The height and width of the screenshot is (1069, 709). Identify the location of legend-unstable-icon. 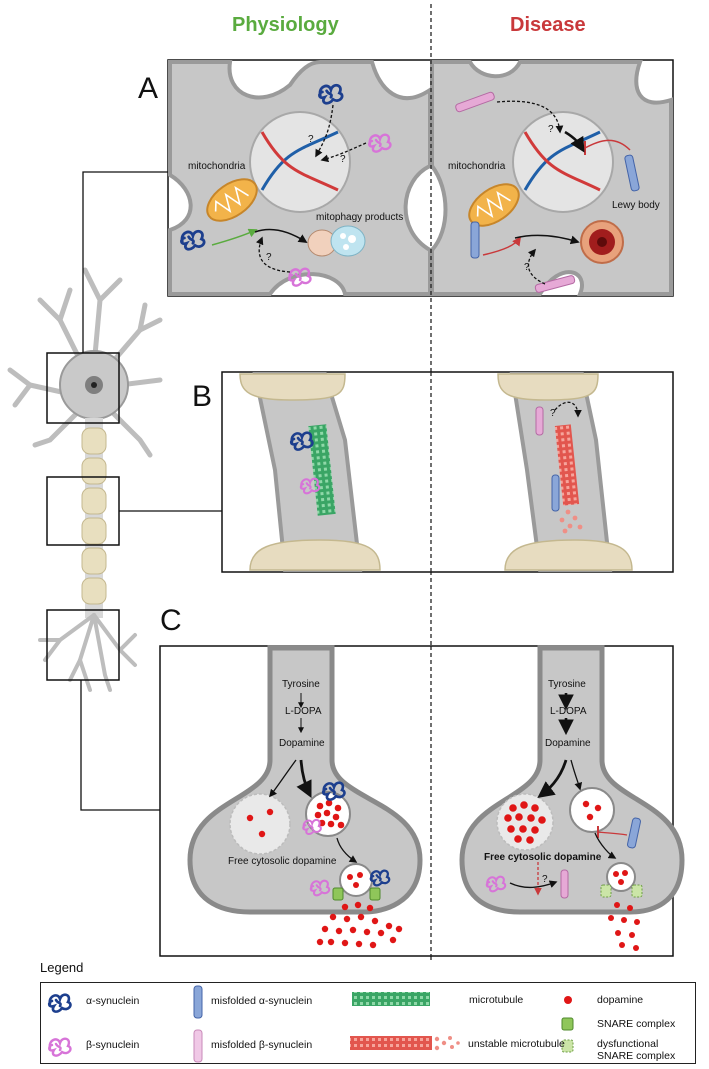
(391, 1043).